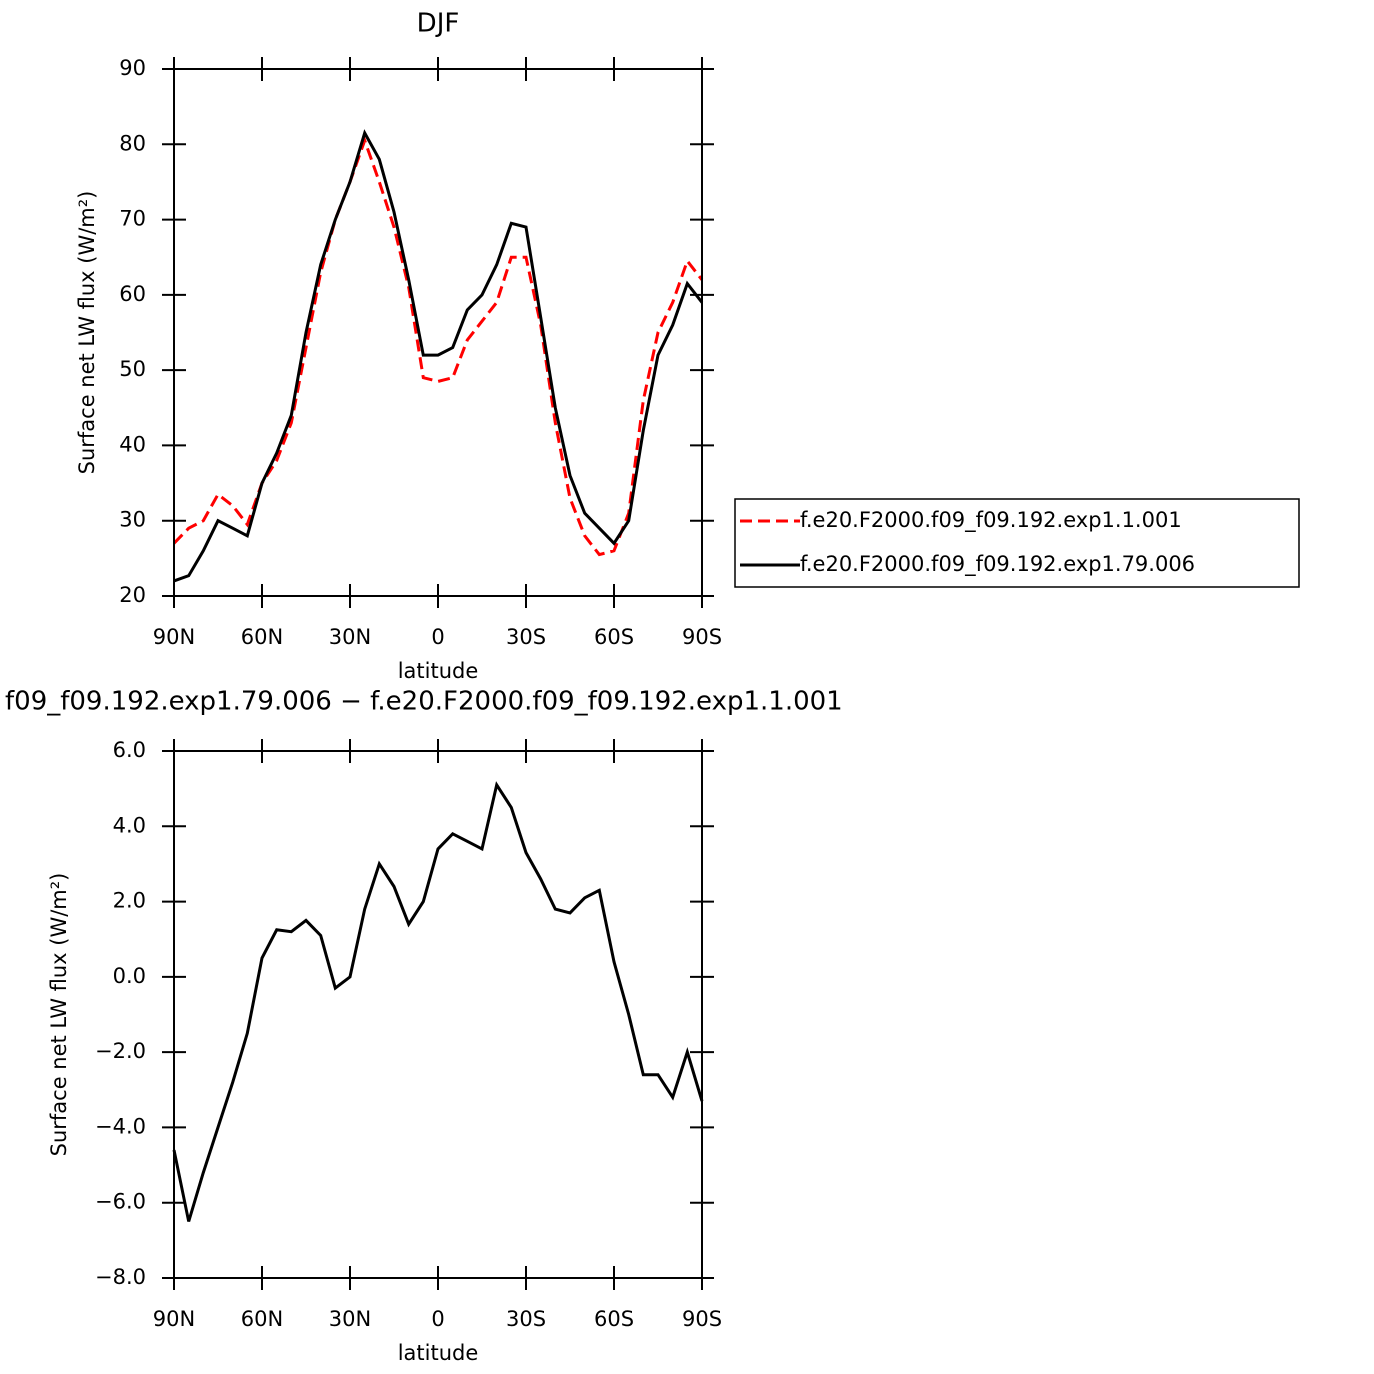 This screenshot has width=1374, height=1374. What do you see at coordinates (132, 369) in the screenshot?
I see `y-tick-label: 50` at bounding box center [132, 369].